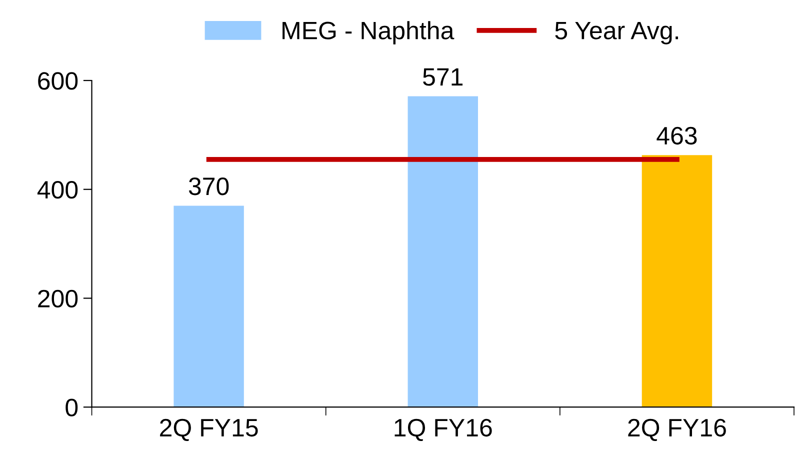 The image size is (798, 460). What do you see at coordinates (443, 77) in the screenshot?
I see `data-label: 571` at bounding box center [443, 77].